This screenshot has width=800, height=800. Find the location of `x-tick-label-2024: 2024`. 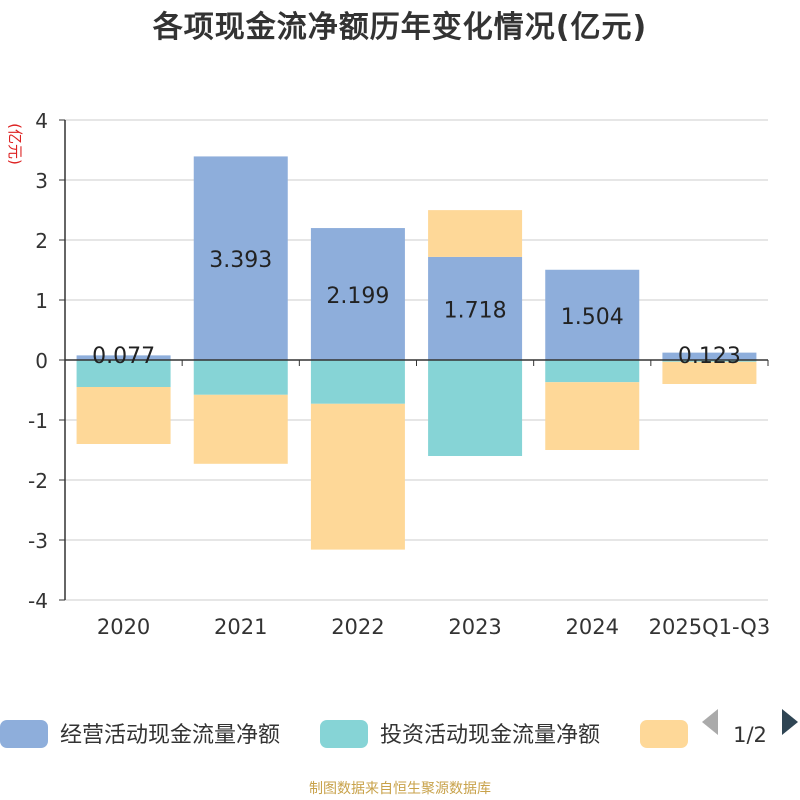

x-tick-label-2024: 2024 is located at coordinates (592, 627).